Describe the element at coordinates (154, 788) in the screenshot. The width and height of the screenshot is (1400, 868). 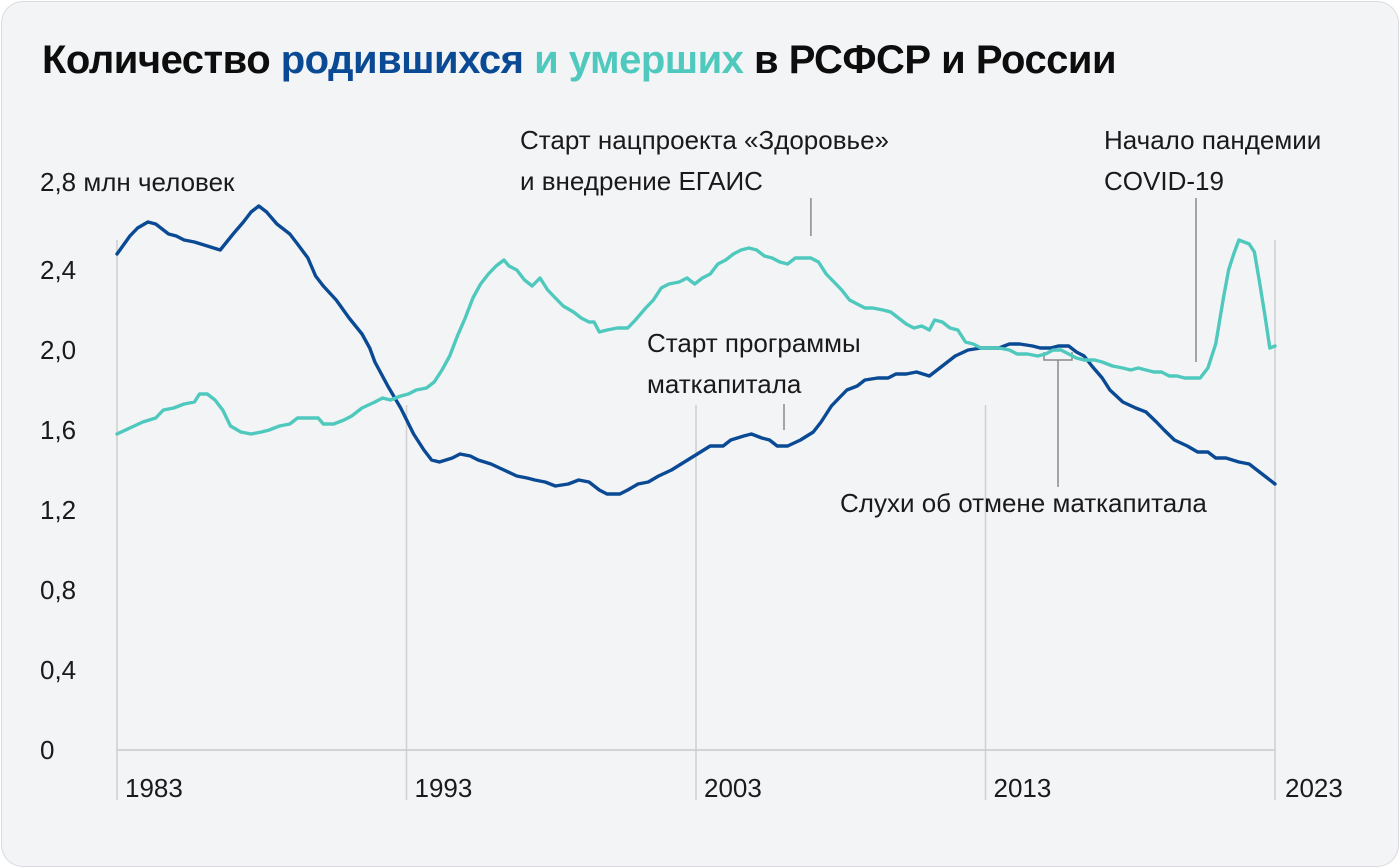
I see `x-tick-label: 1983` at that location.